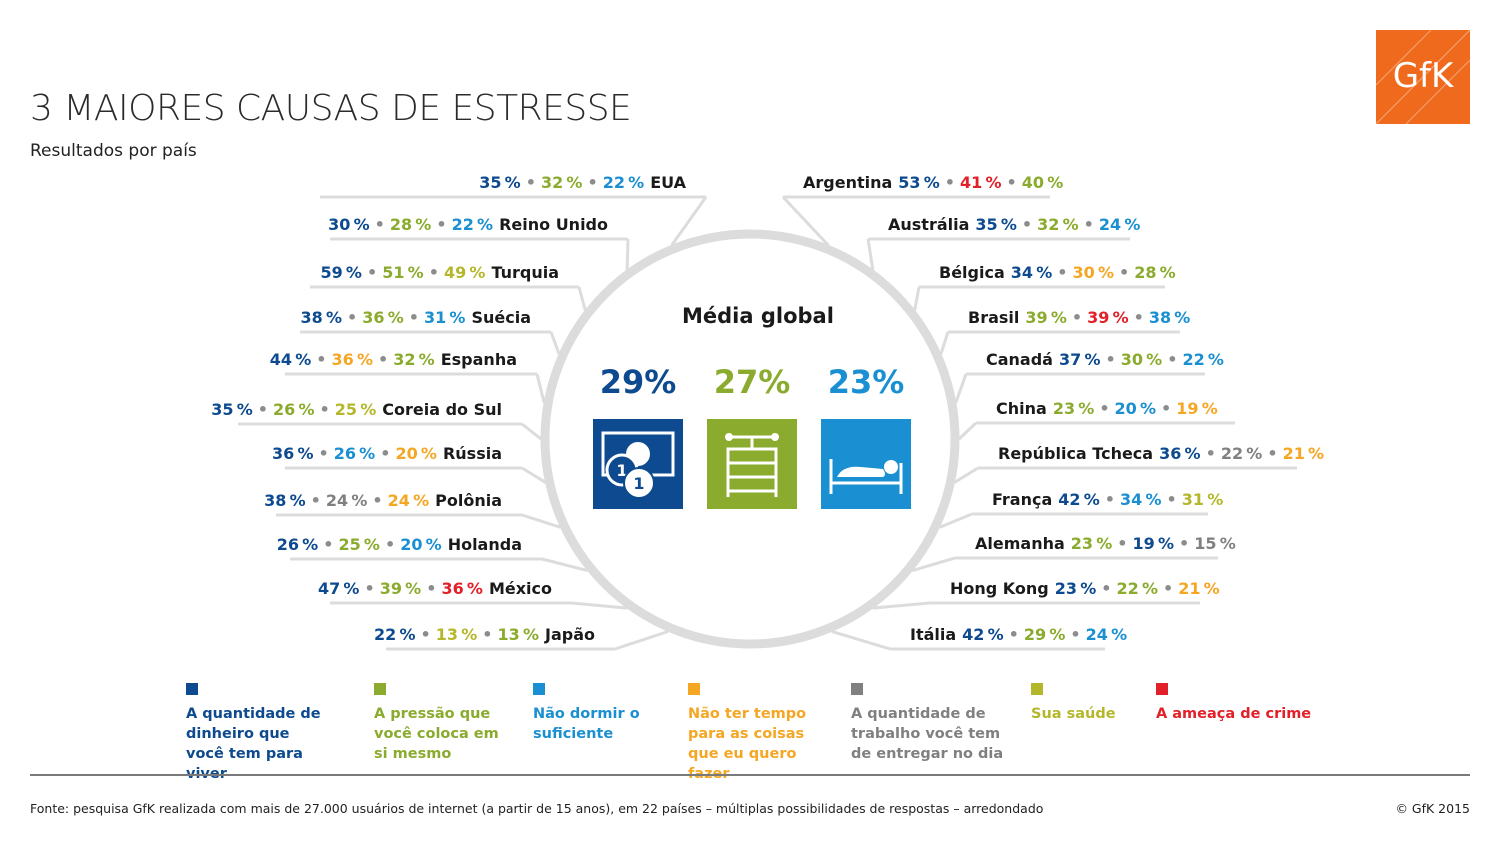 The image size is (1500, 845). I want to click on value-money: 44 %, so click(290, 359).